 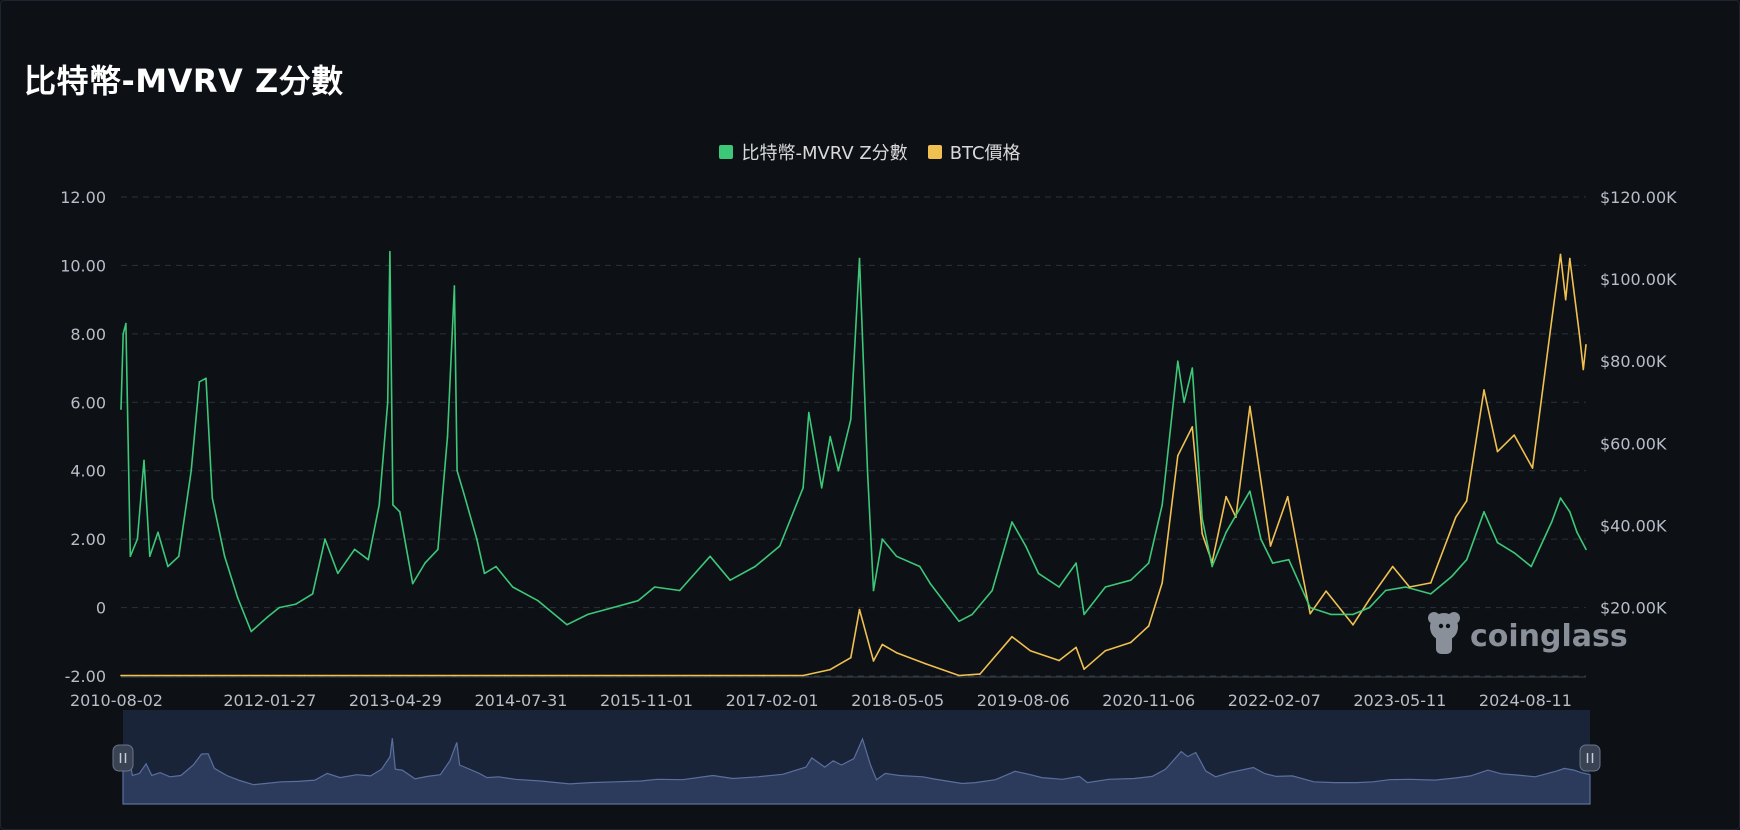 What do you see at coordinates (88, 334) in the screenshot?
I see `left-axis-tick-label: 8.00` at bounding box center [88, 334].